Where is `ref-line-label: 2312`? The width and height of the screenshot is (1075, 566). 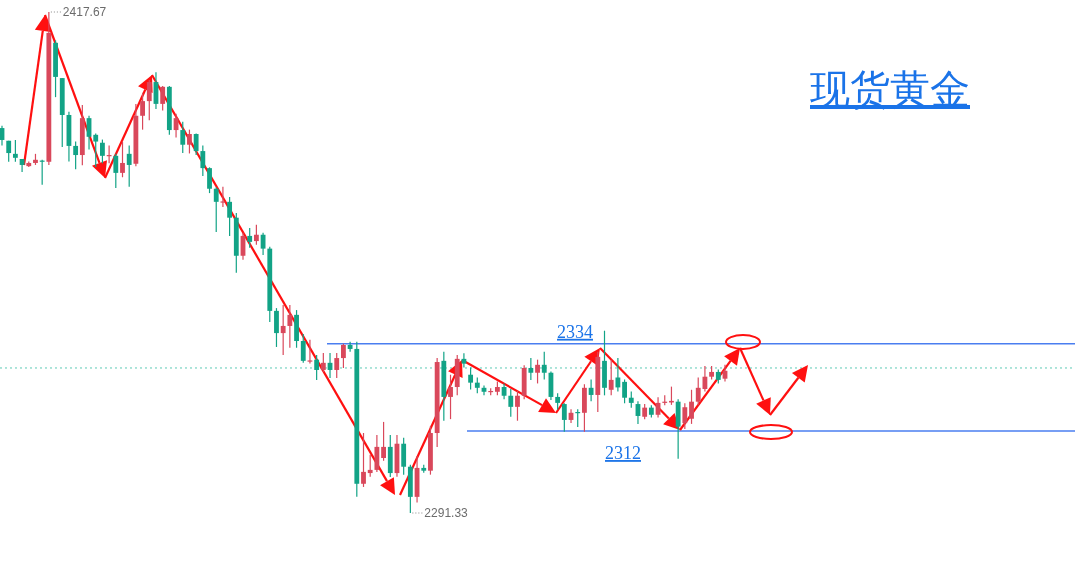
ref-line-label: 2312 is located at coordinates (623, 453).